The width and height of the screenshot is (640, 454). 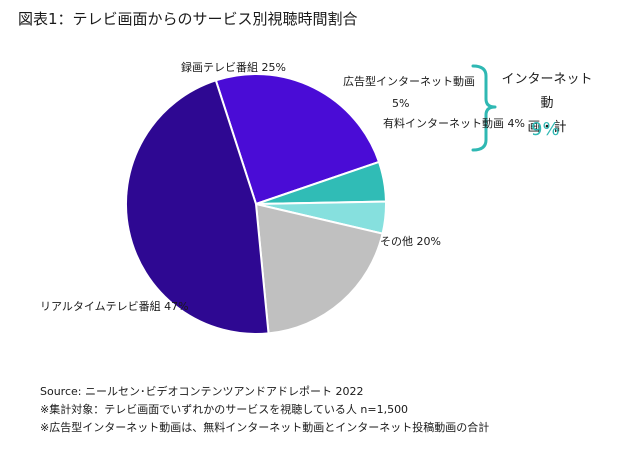 What do you see at coordinates (410, 241) in the screenshot?
I see `label-other: その他 20%` at bounding box center [410, 241].